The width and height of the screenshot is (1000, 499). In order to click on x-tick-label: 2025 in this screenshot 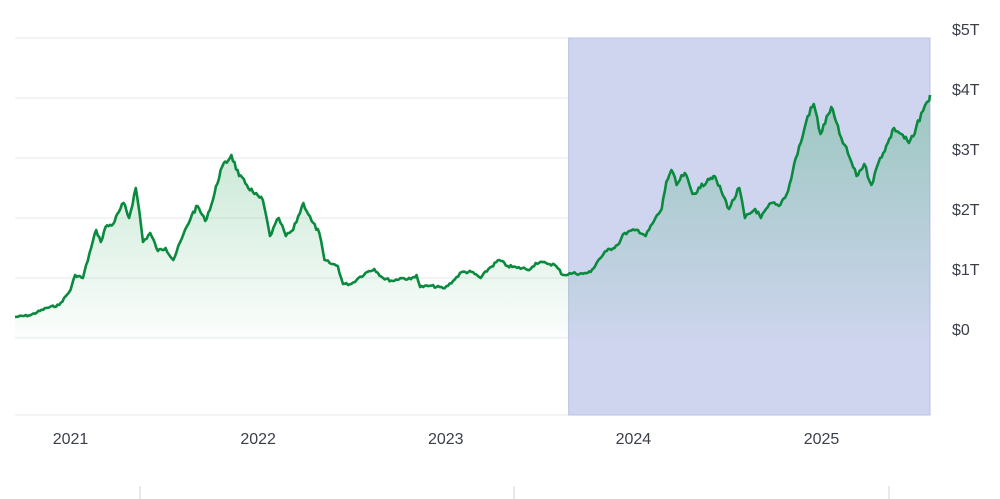, I will do `click(822, 439)`.